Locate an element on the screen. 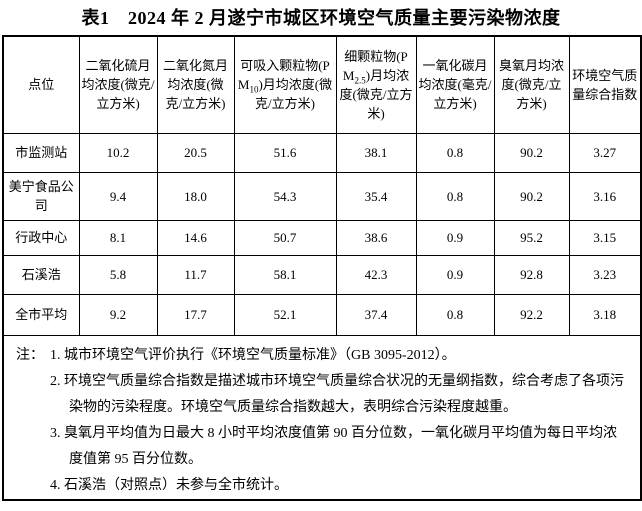  value-cell-o3: 95.2 is located at coordinates (531, 237).